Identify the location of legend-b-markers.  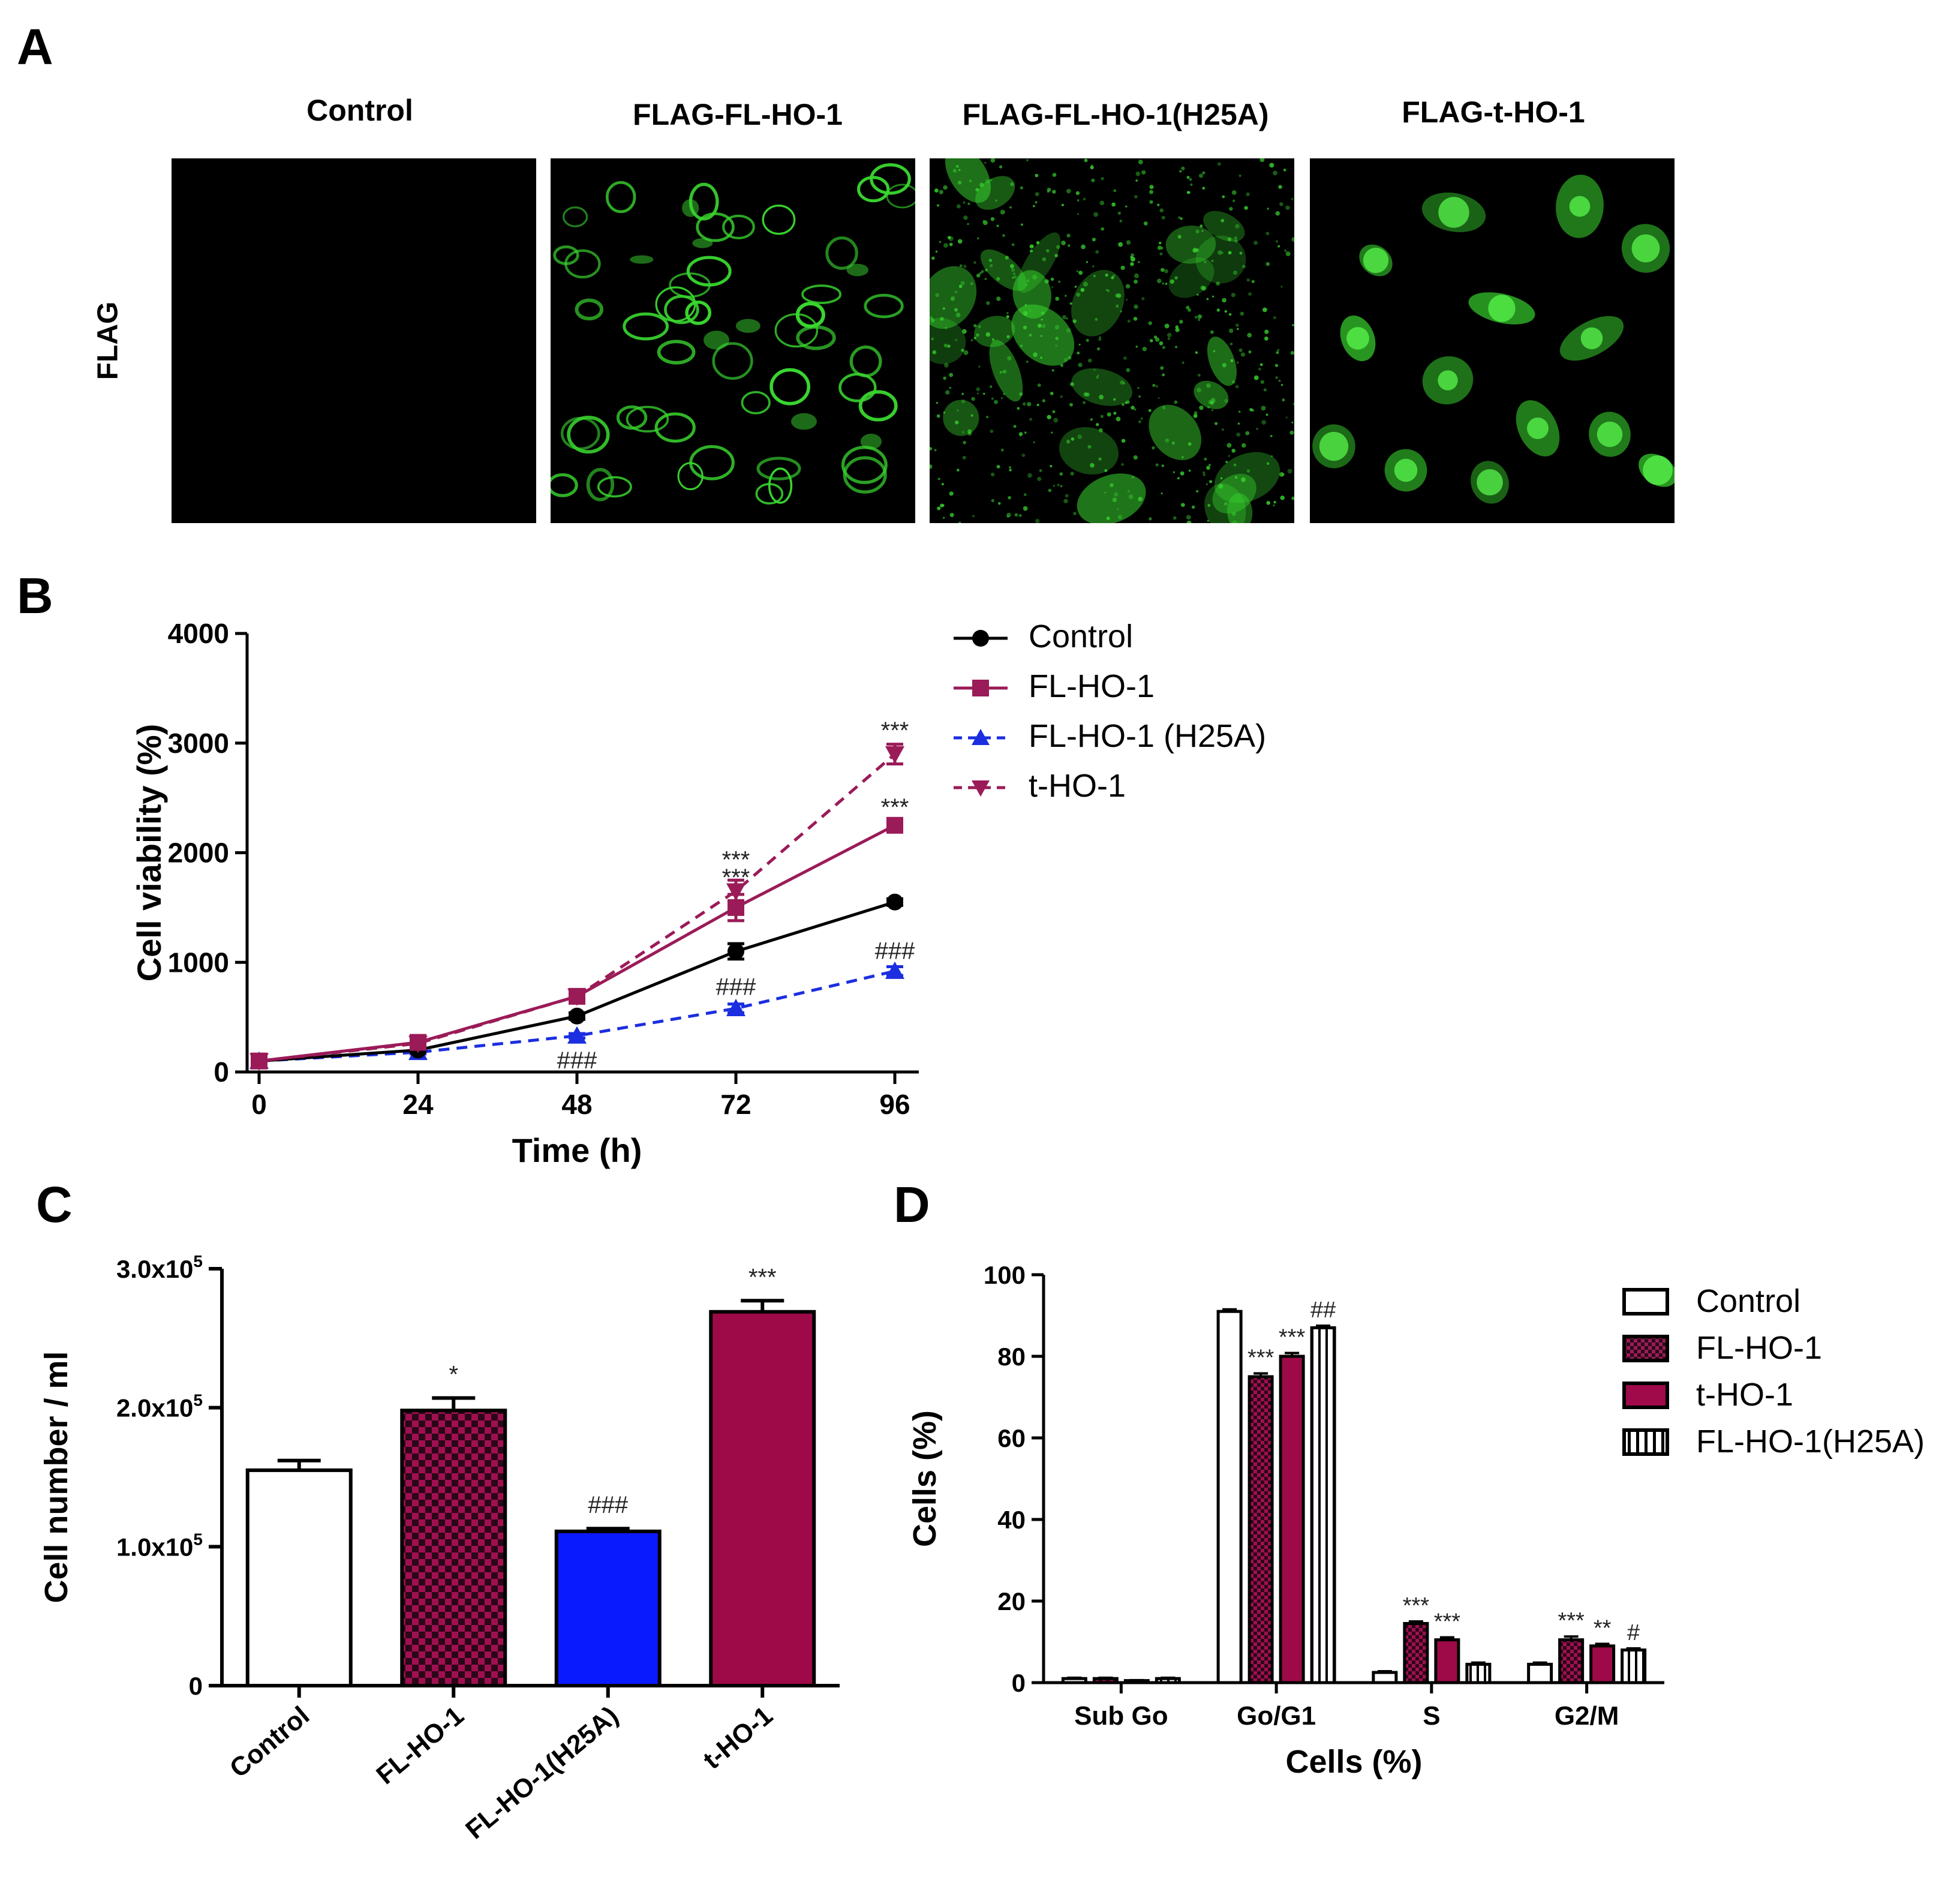
(981, 714).